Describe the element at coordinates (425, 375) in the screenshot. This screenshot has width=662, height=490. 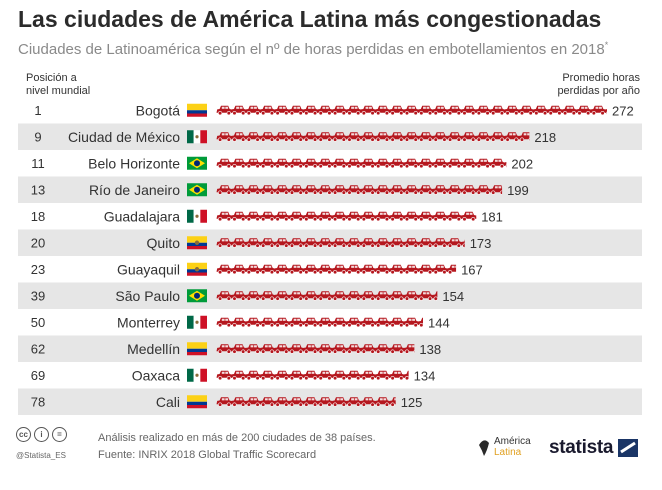
I see `value-label: 134` at that location.